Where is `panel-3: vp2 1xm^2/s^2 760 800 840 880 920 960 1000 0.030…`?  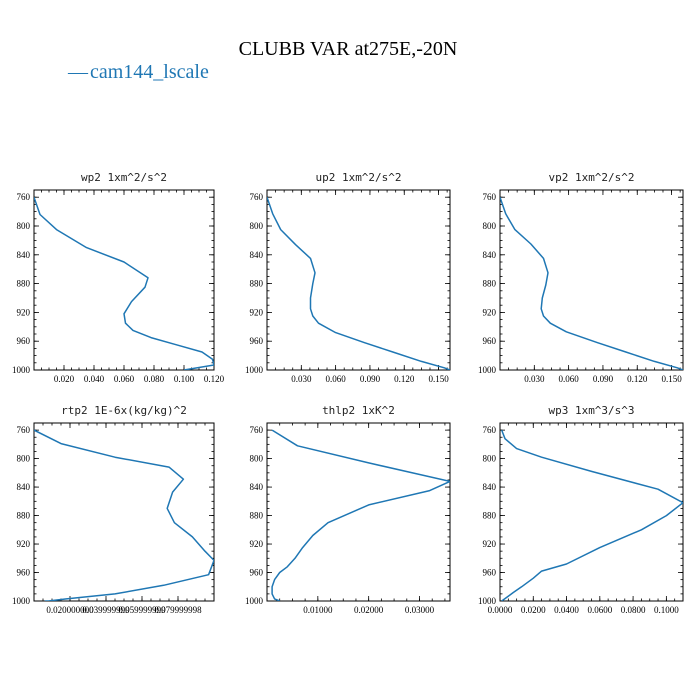
panel-3: vp2 1xm^2/s^2 760 800 840 880 920 960 1000 0.030… is located at coordinates (581, 277).